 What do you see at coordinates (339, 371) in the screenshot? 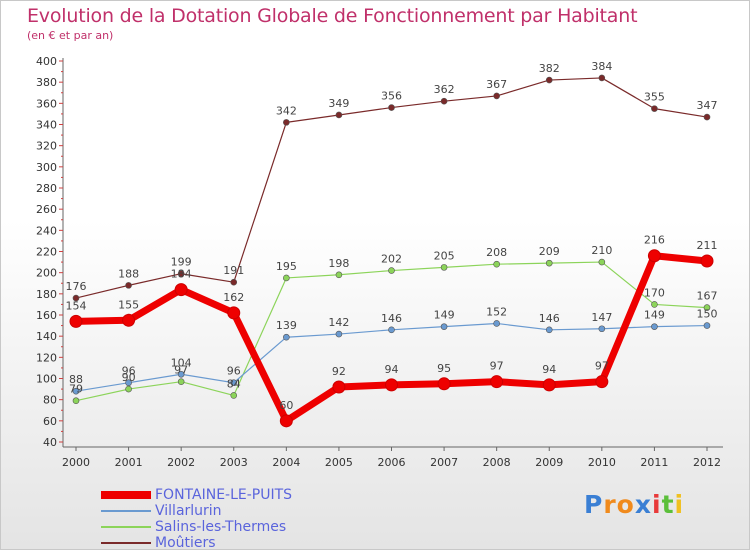
I see `data-label: 92` at bounding box center [339, 371].